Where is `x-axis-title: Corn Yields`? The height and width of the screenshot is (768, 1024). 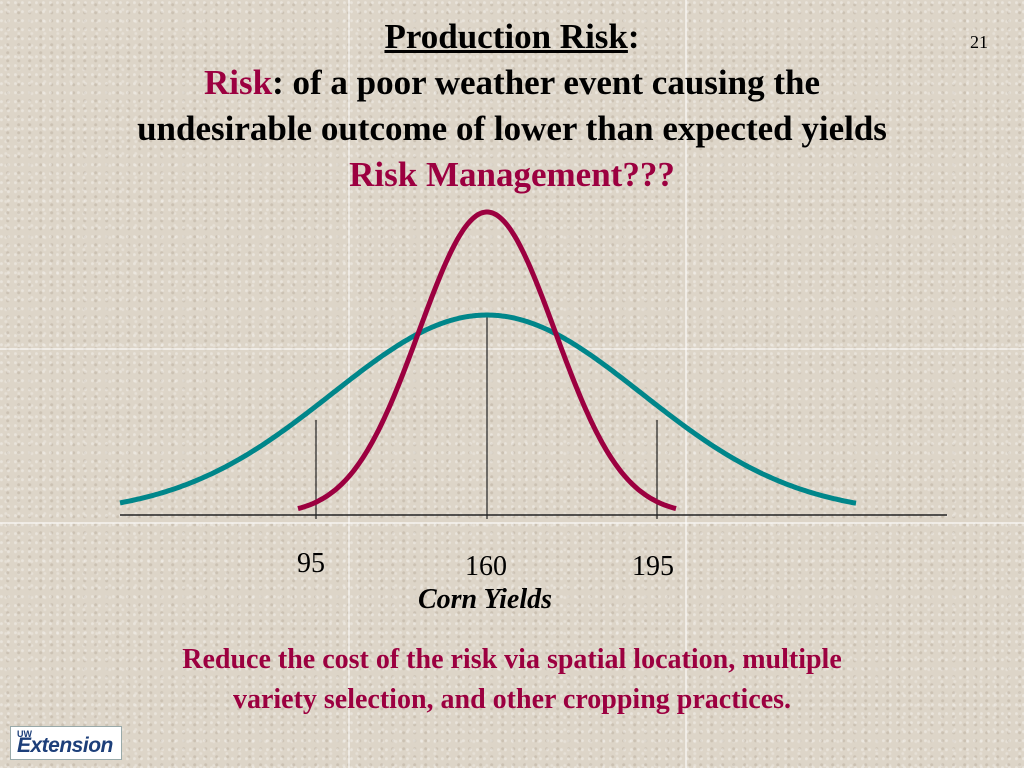 x-axis-title: Corn Yields is located at coordinates (485, 599).